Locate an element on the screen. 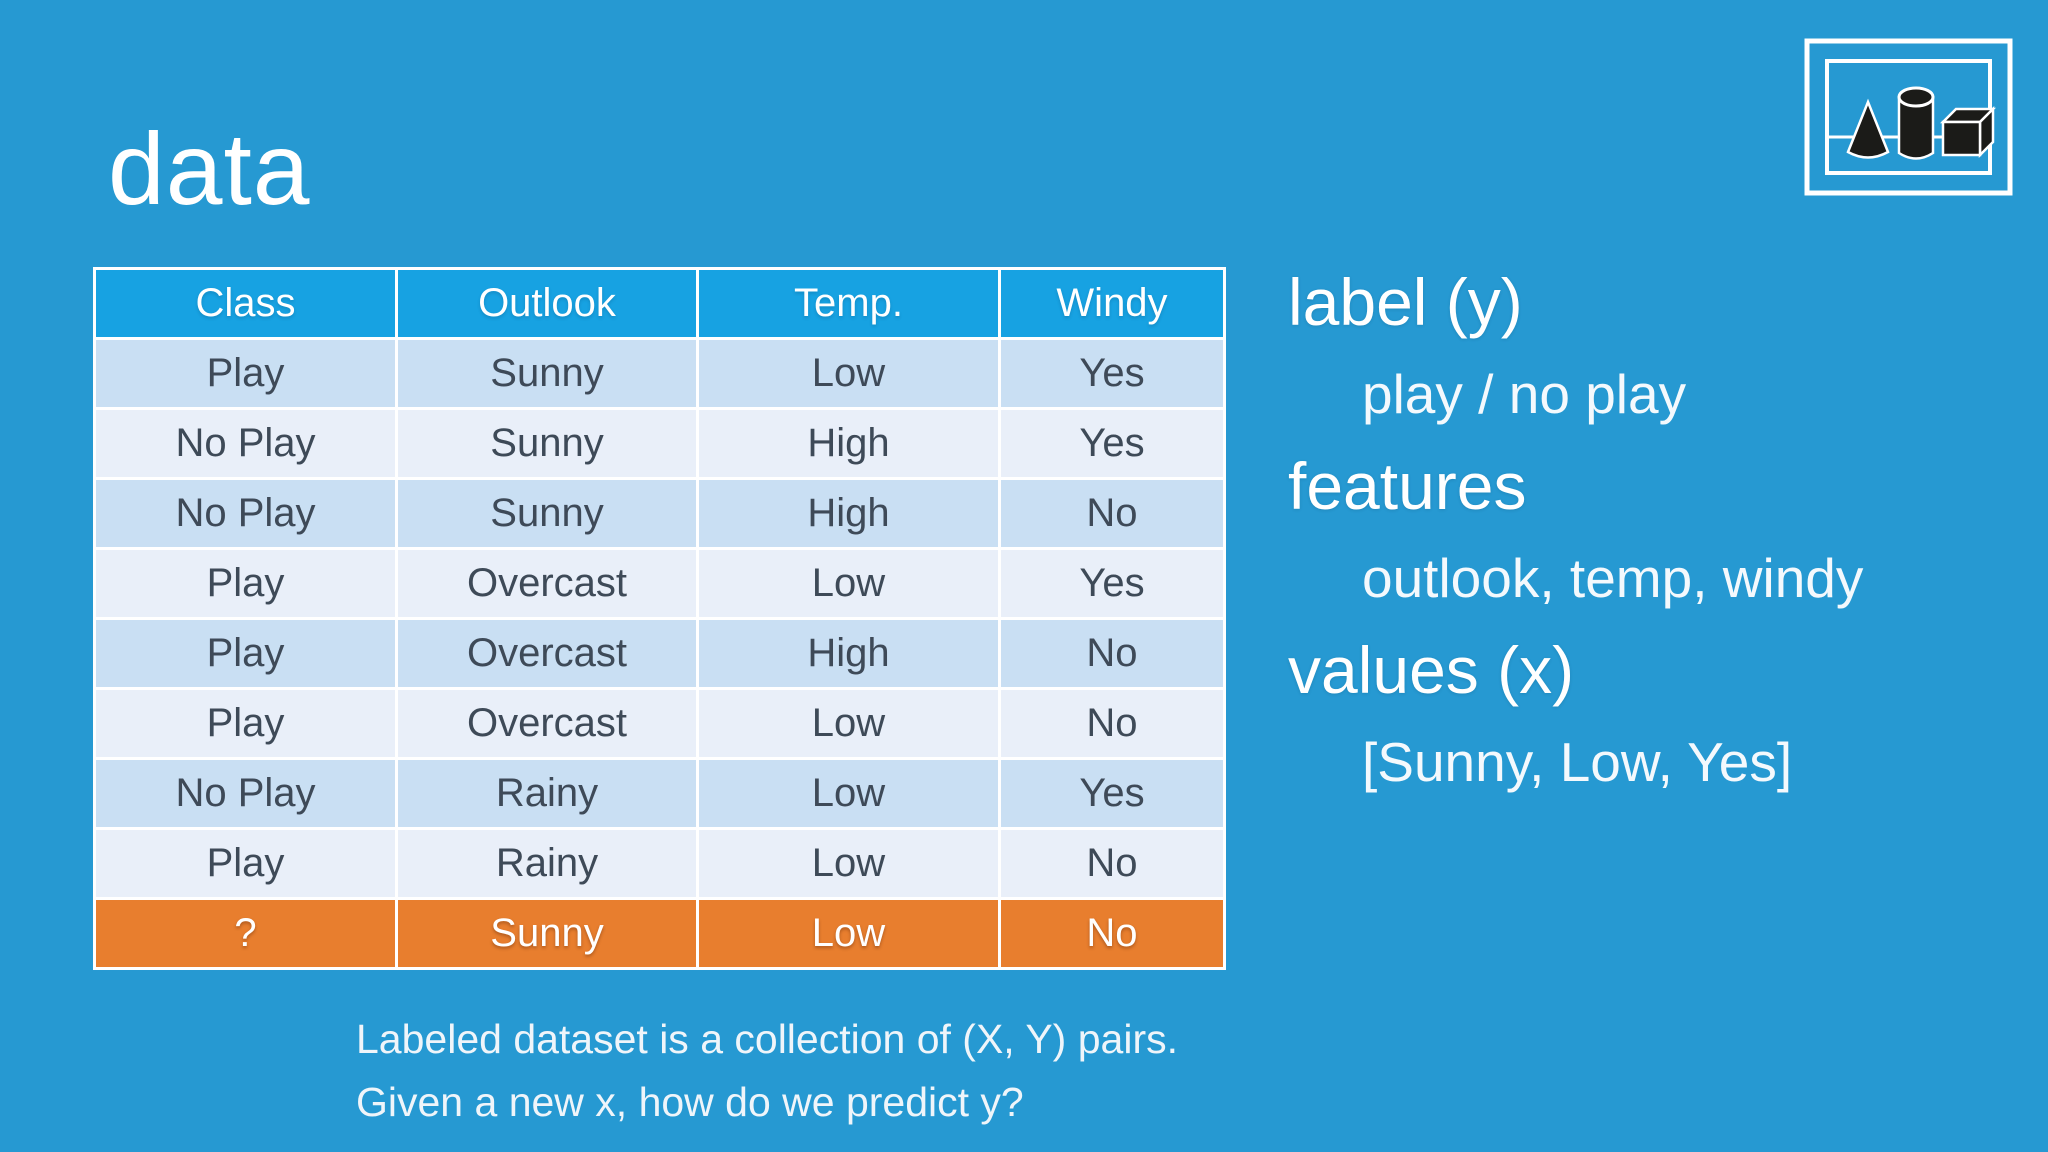  values-heading: values (x) is located at coordinates (1431, 670).